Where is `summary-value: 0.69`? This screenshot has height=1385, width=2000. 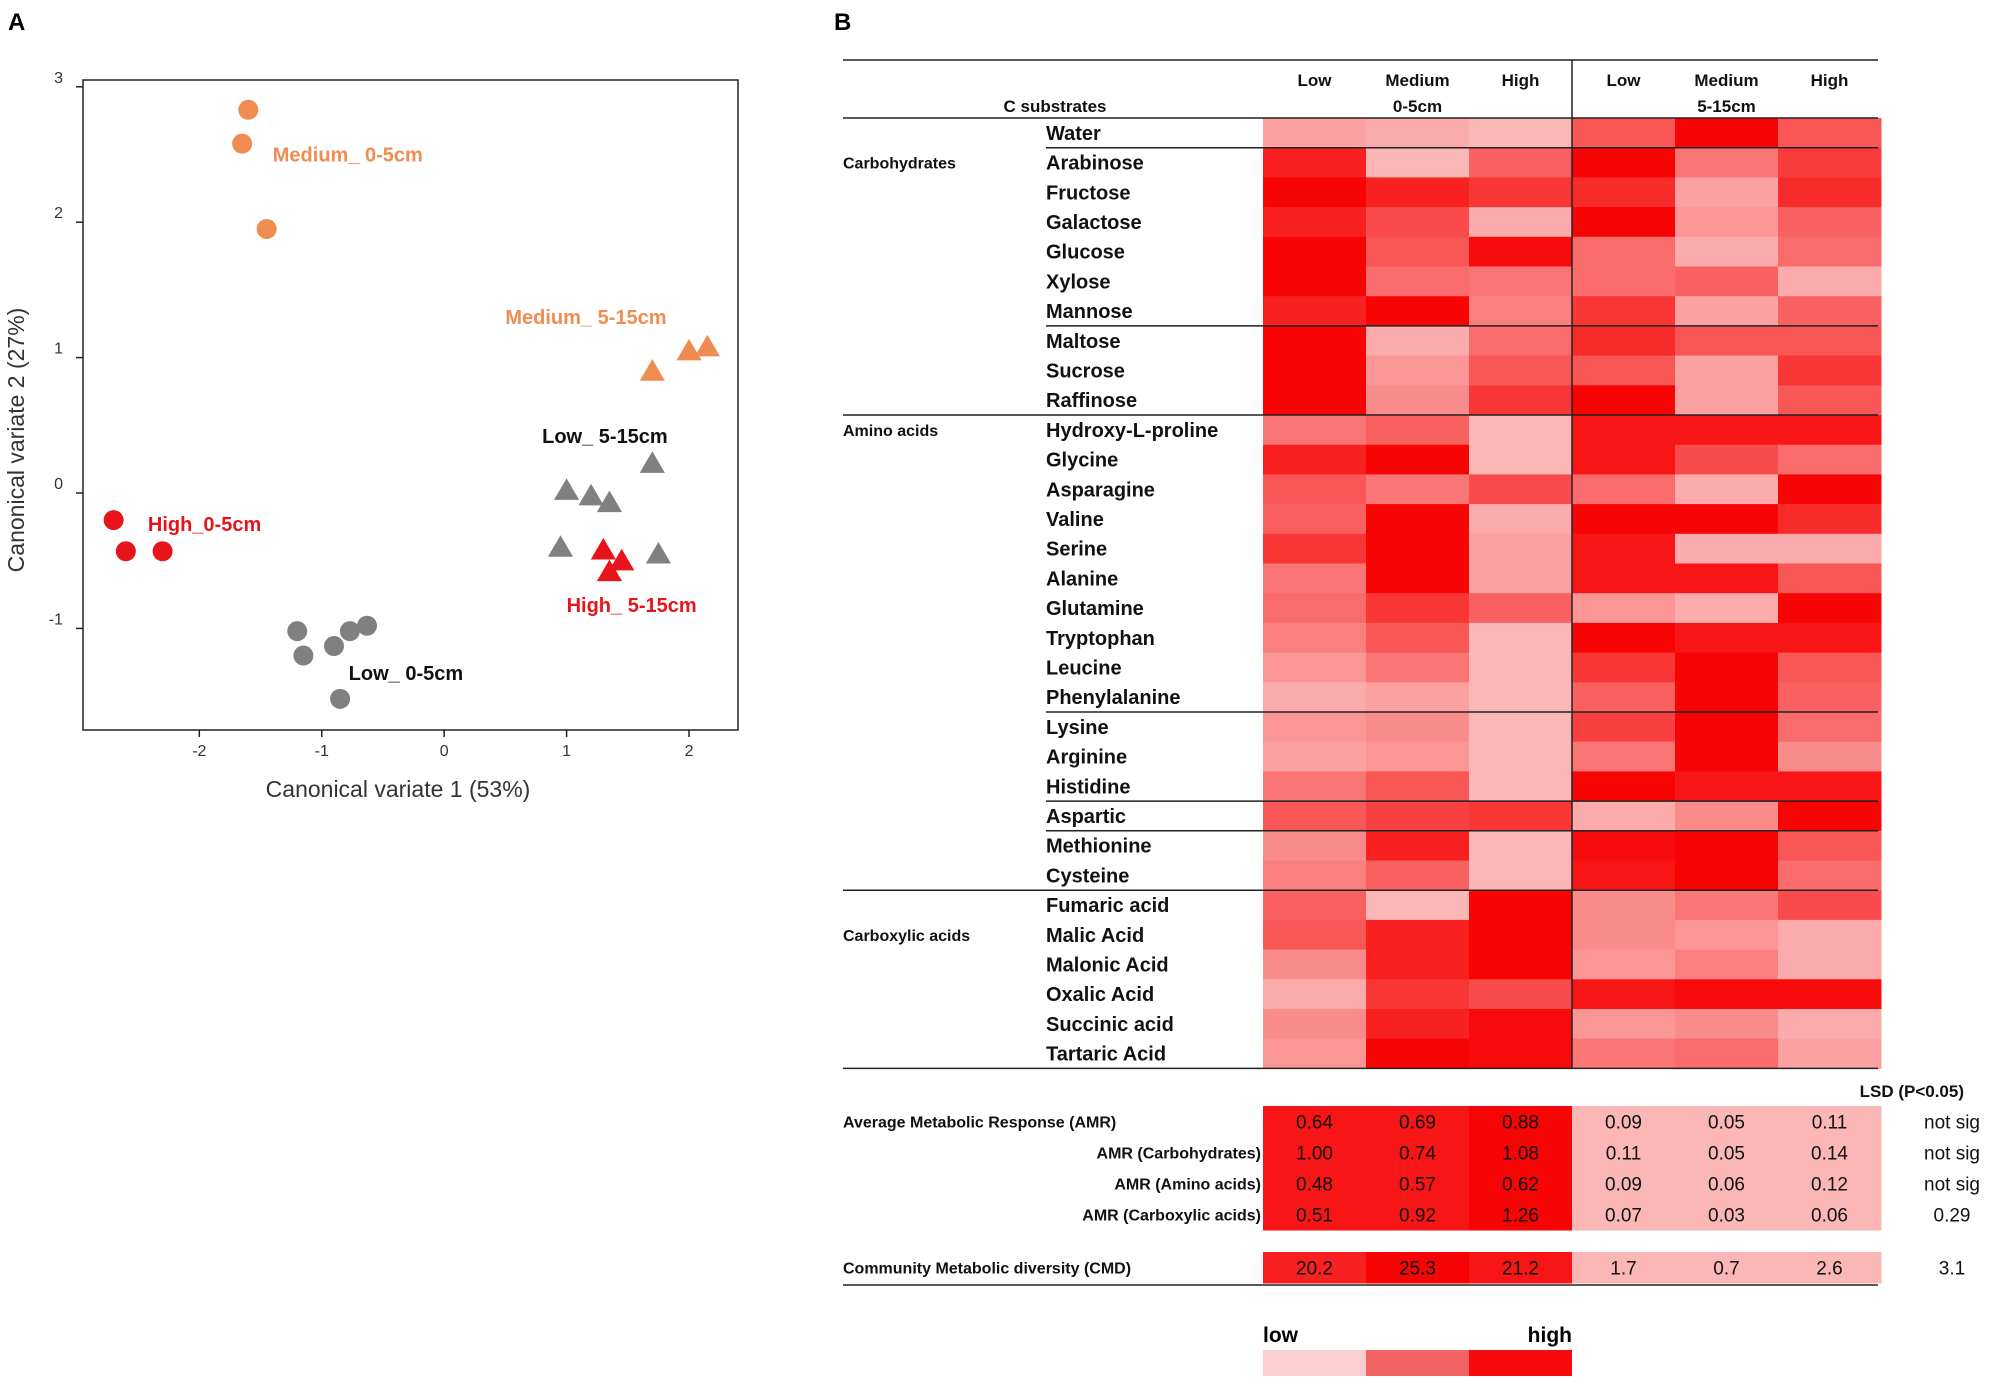 summary-value: 0.69 is located at coordinates (1417, 1123).